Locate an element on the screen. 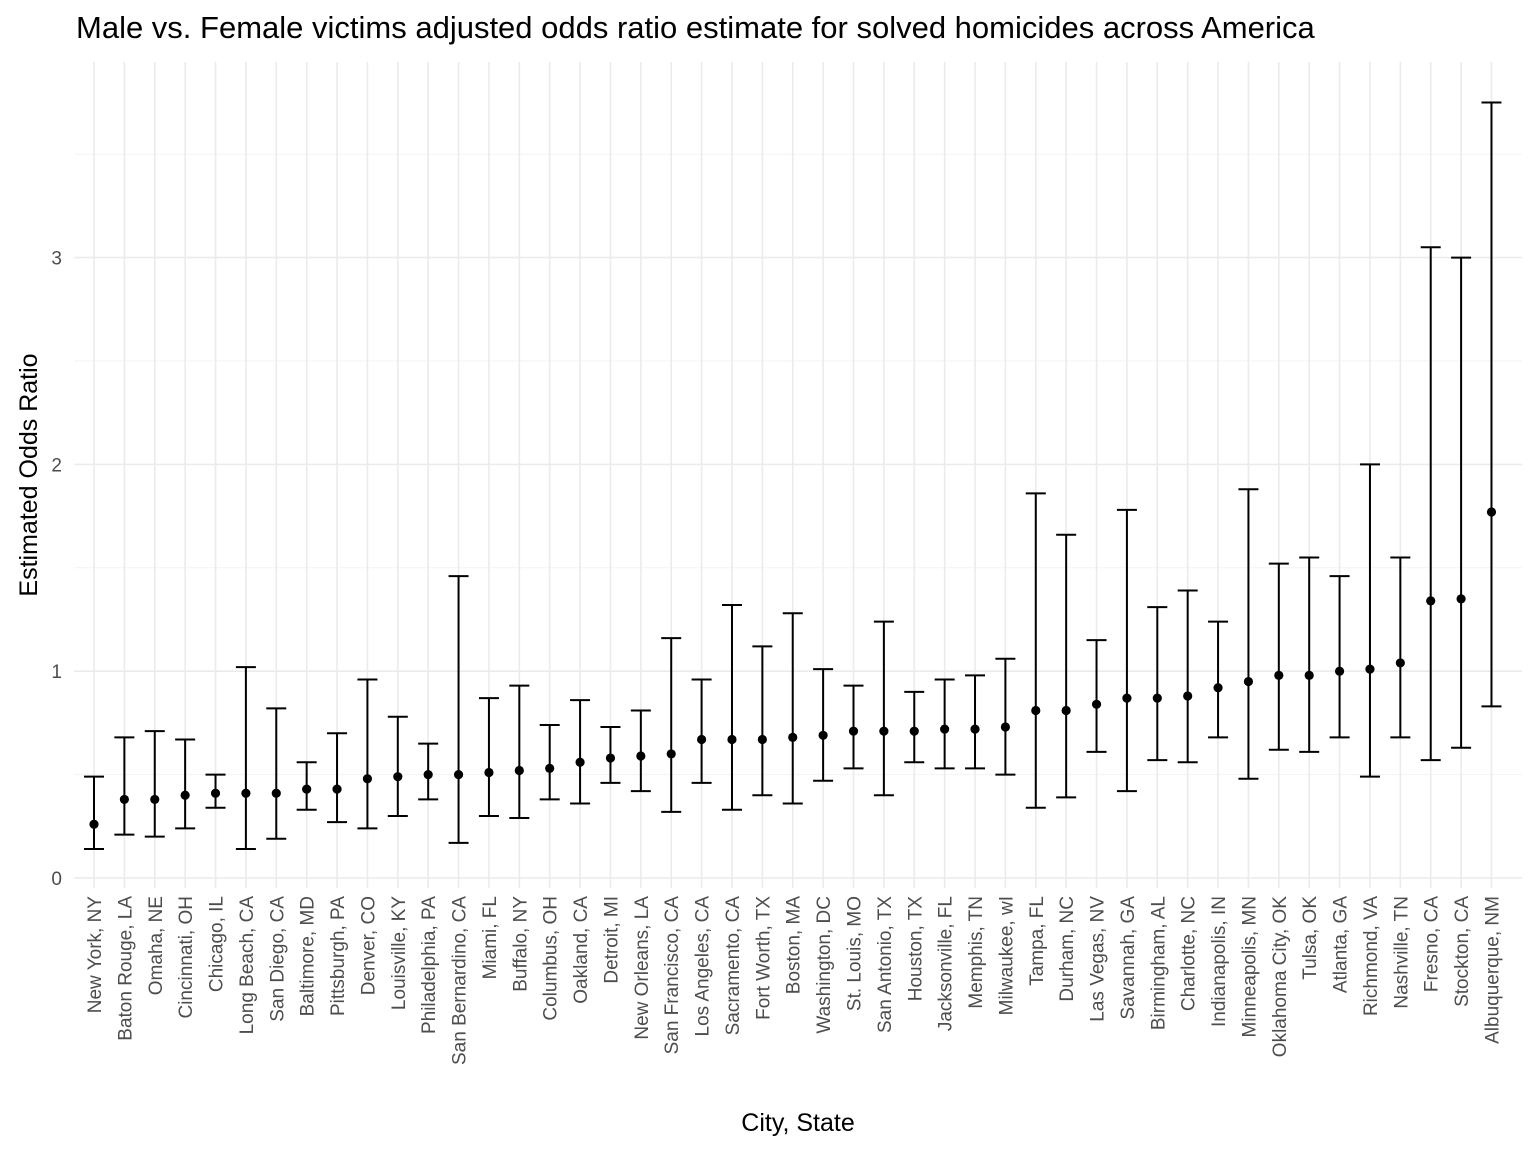  x-tick-label: Chicago, IL is located at coordinates (217, 944).